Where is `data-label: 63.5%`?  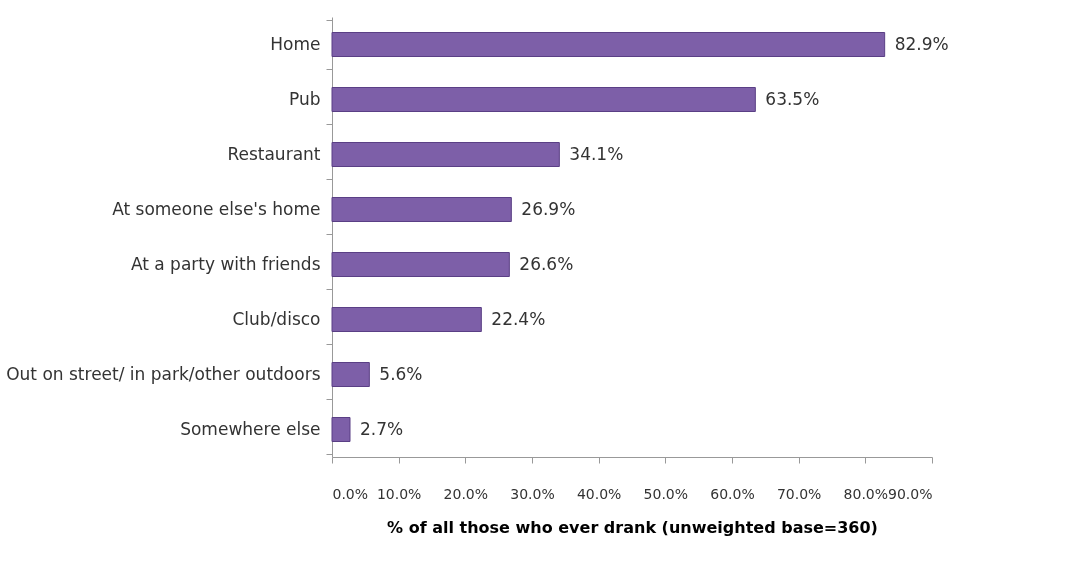 data-label: 63.5% is located at coordinates (792, 98).